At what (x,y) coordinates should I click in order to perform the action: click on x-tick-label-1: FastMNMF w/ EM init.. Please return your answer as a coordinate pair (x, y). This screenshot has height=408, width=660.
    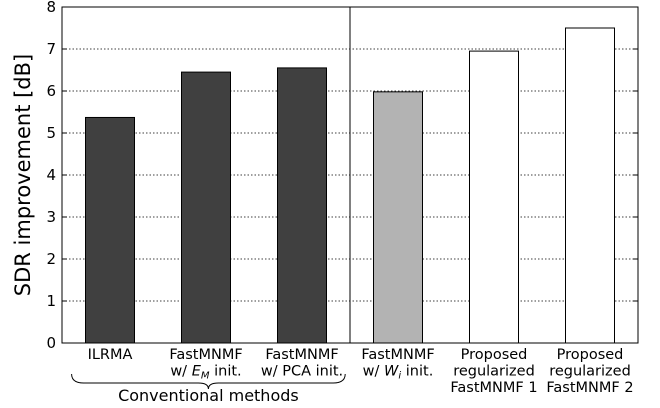
    Looking at the image, I should click on (205, 364).